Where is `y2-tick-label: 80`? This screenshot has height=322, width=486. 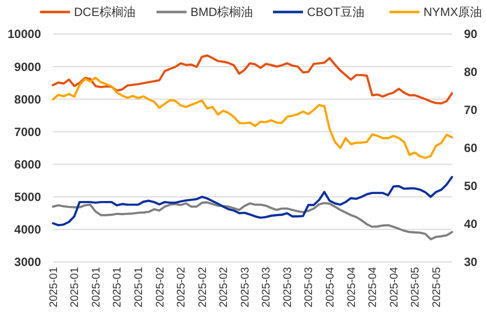
y2-tick-label: 80 is located at coordinates (471, 72).